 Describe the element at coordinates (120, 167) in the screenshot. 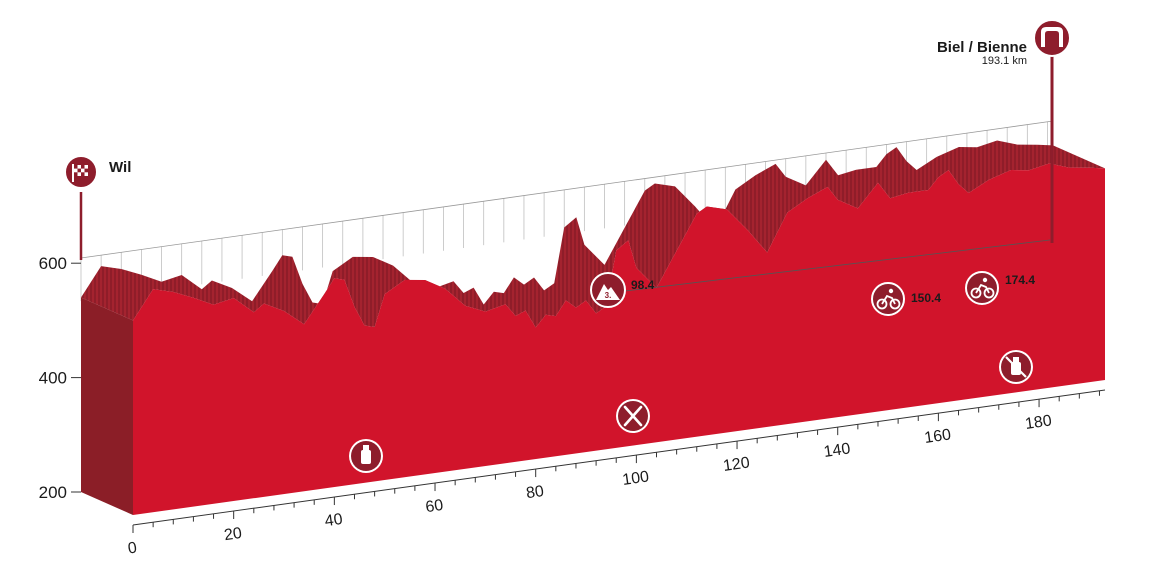

I see `start-town: Wil` at that location.